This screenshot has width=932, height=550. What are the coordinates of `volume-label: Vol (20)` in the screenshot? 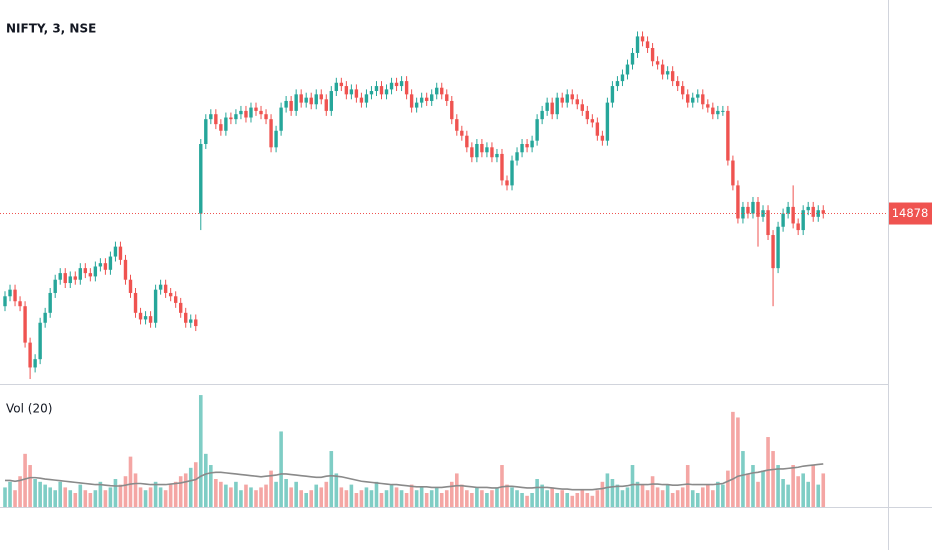 It's located at (29, 409).